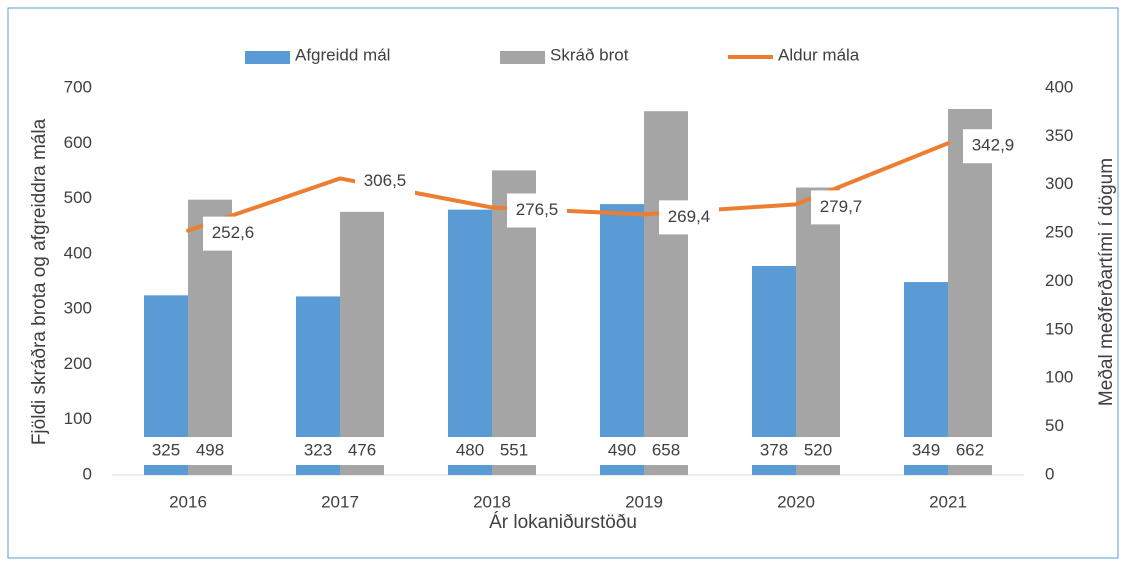  Describe the element at coordinates (78, 308) in the screenshot. I see `y-tick-label: 300` at that location.